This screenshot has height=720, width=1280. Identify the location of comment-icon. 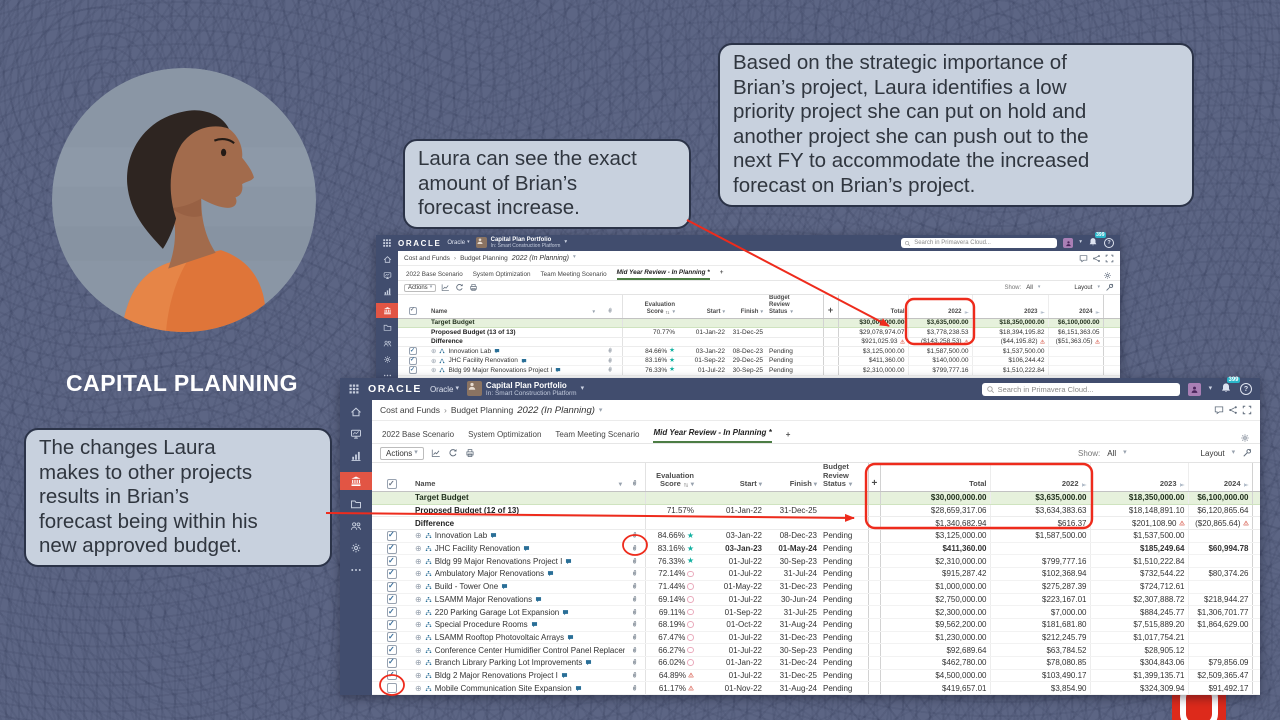
(1219, 410).